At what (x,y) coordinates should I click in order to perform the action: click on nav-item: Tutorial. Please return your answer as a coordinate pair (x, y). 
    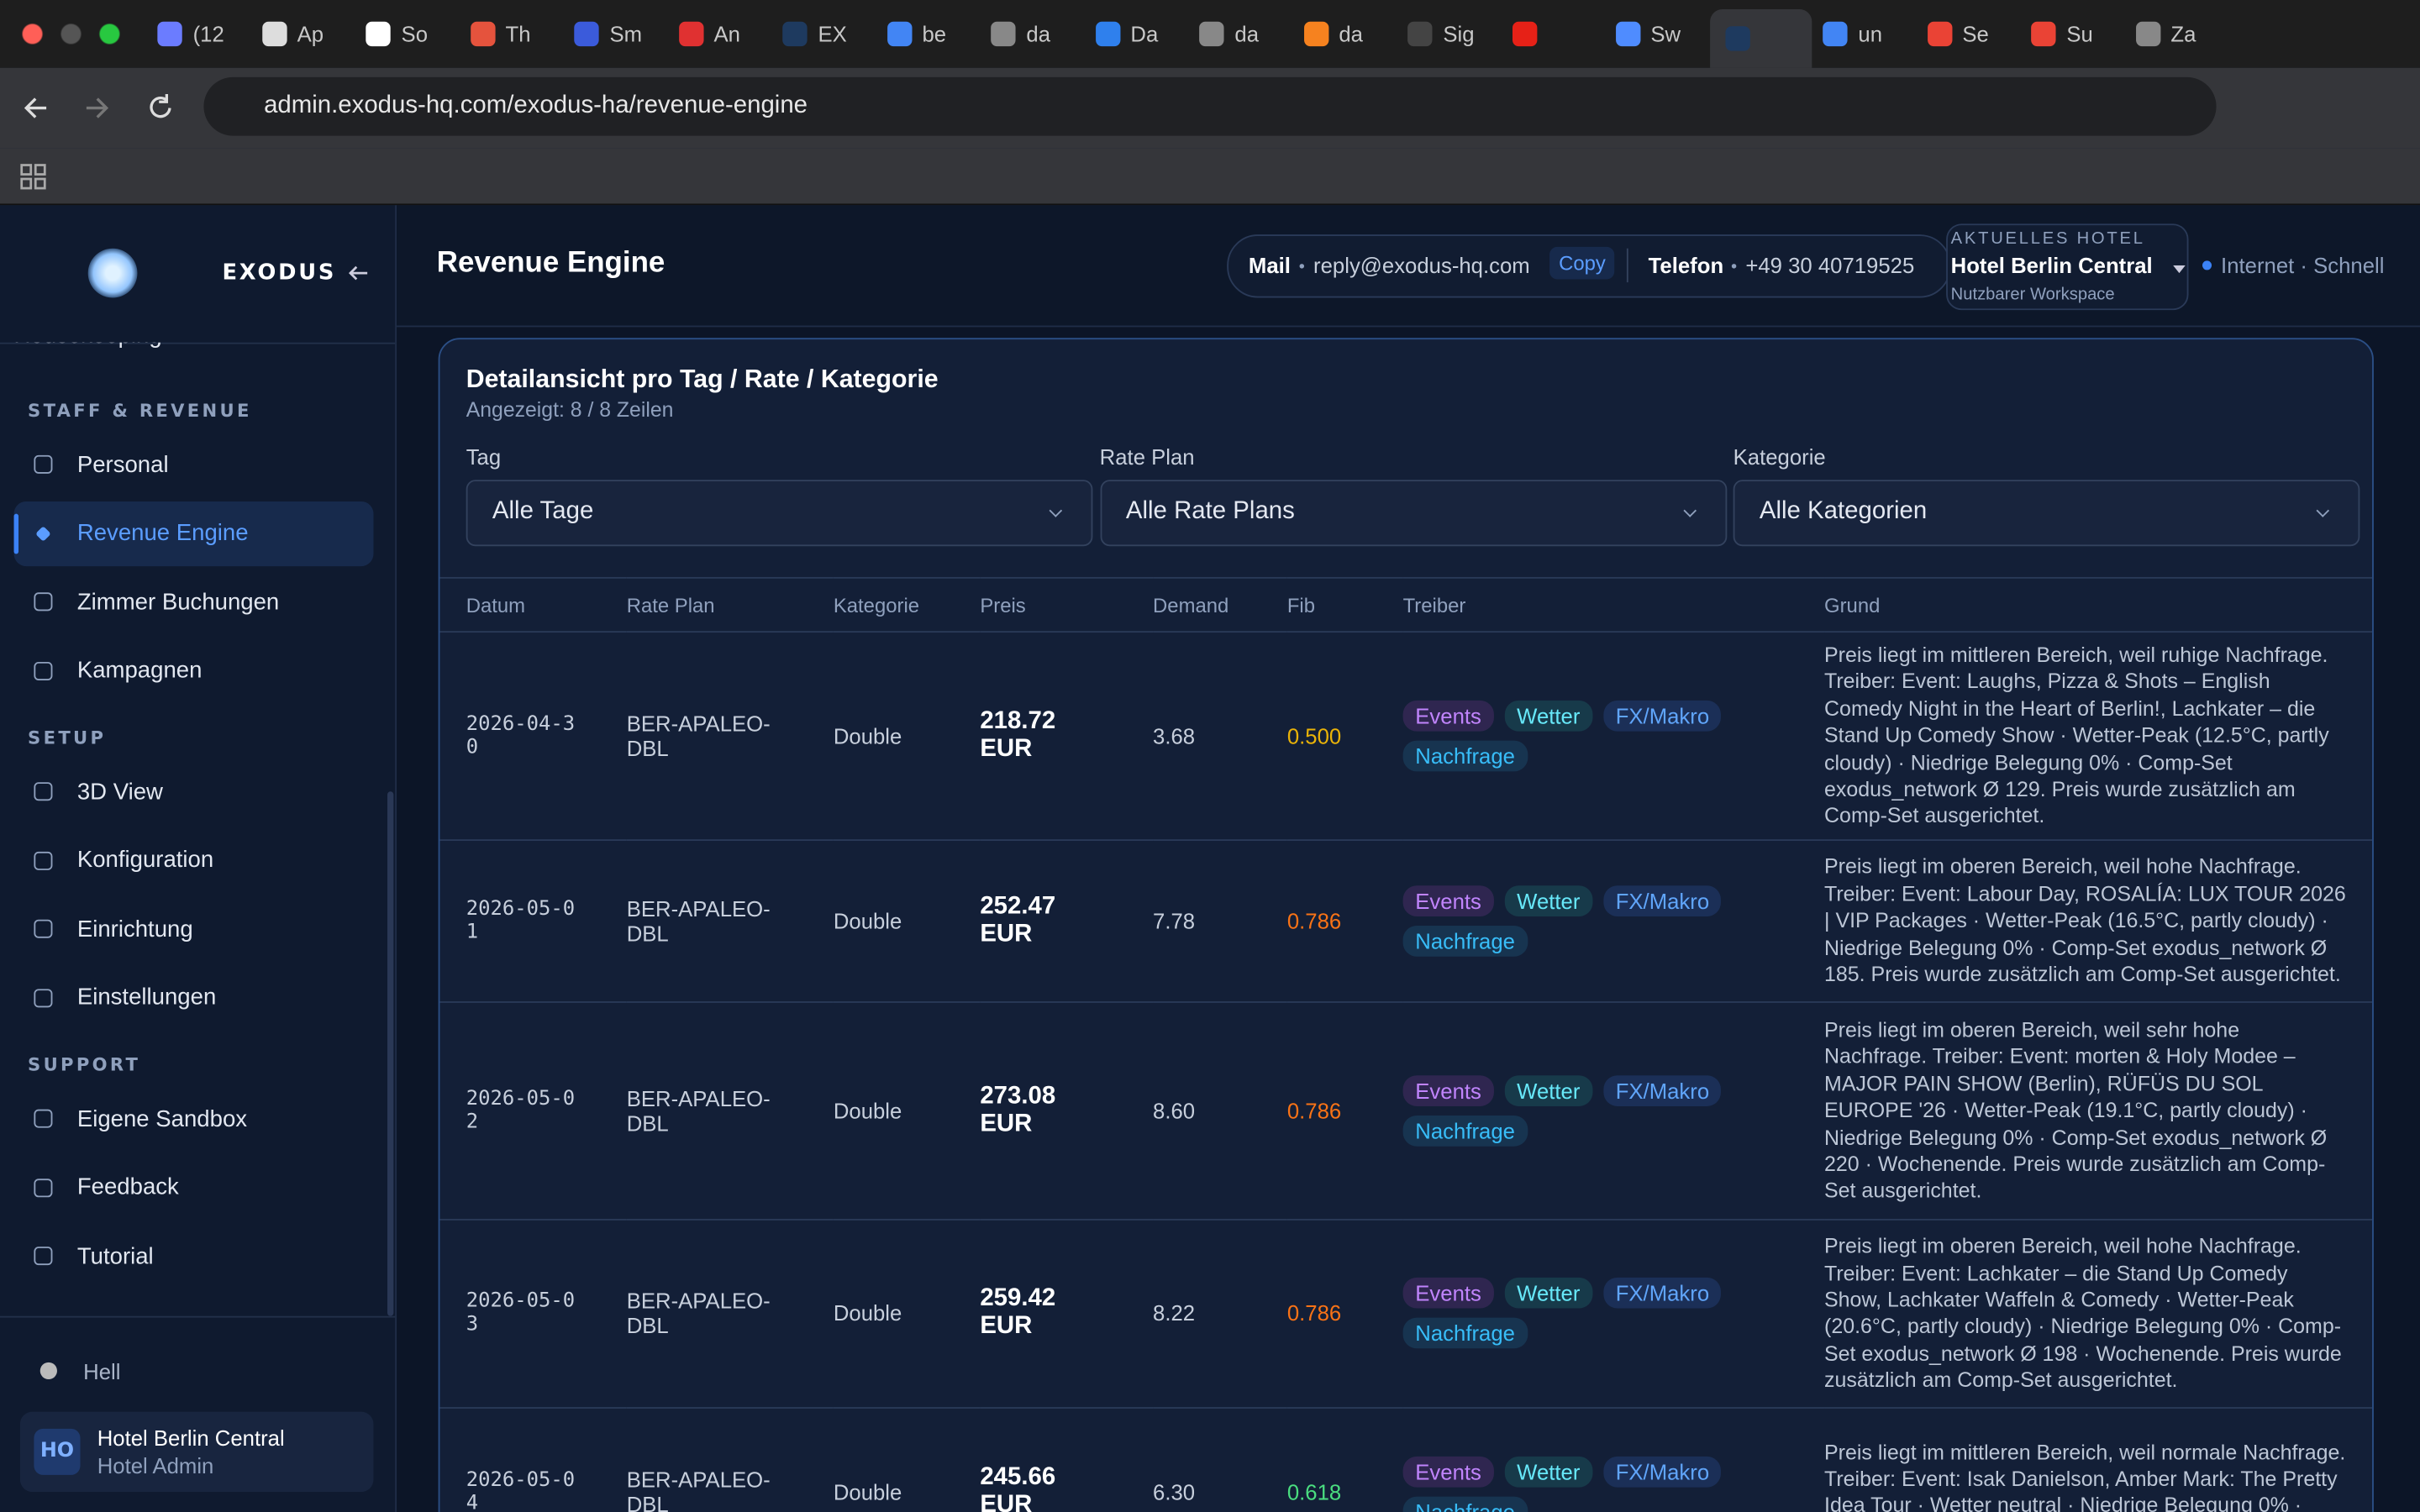
    Looking at the image, I should click on (194, 1256).